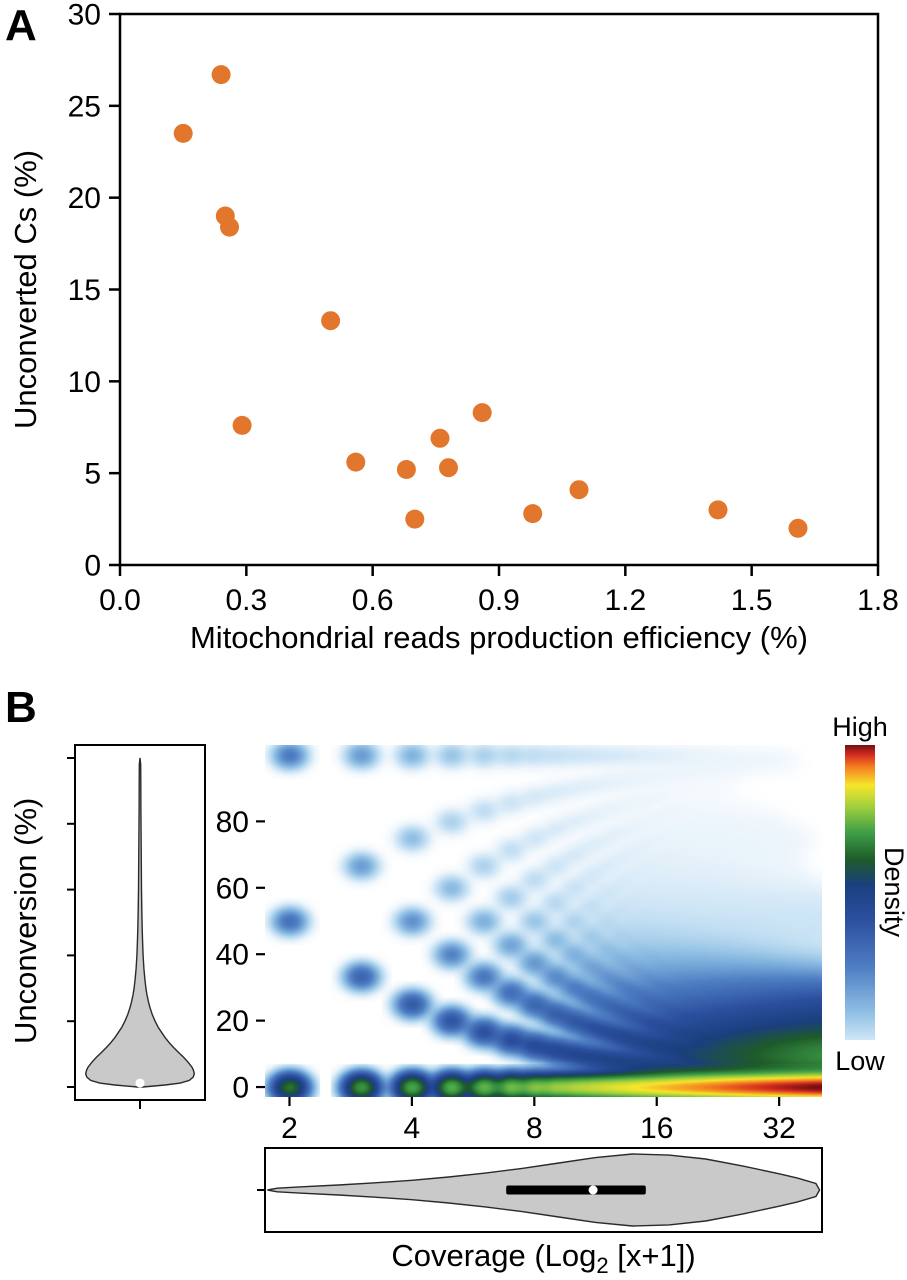 The width and height of the screenshot is (907, 1280). Describe the element at coordinates (84, 16) in the screenshot. I see `y-tick-label: 30` at that location.